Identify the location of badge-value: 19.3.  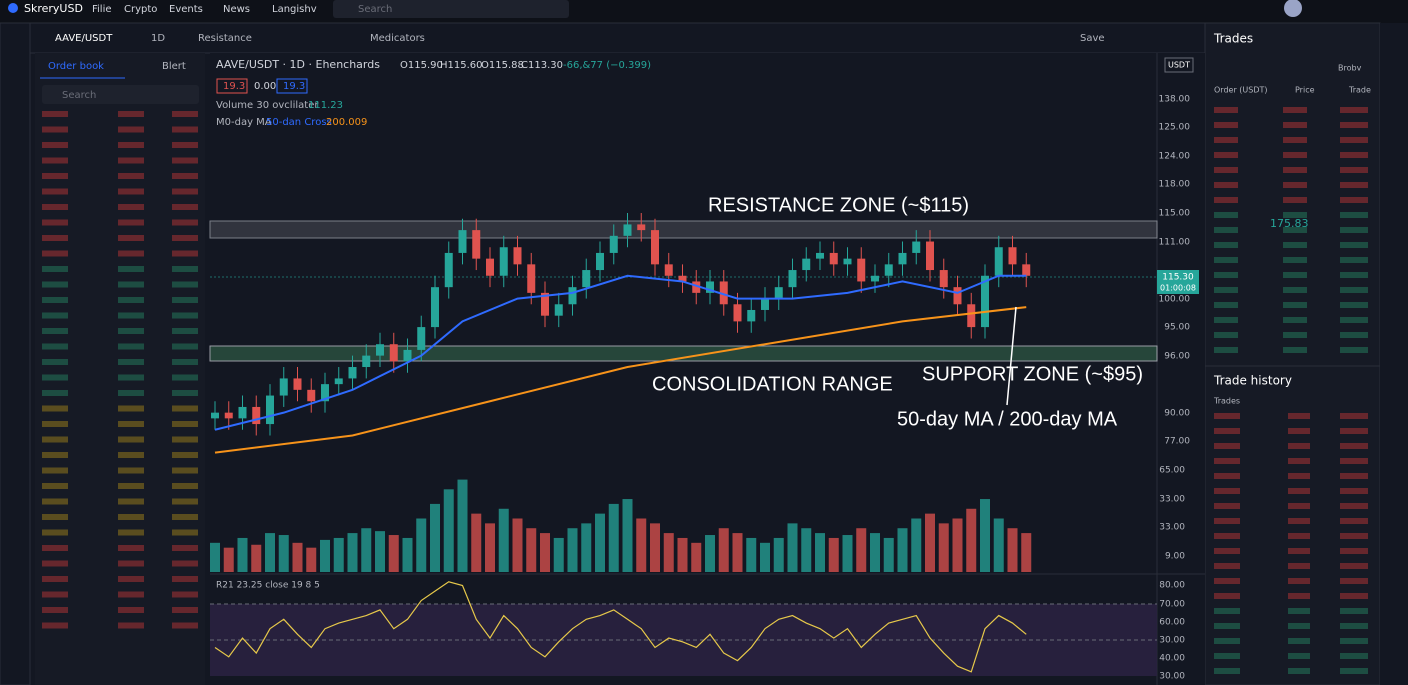
(294, 86).